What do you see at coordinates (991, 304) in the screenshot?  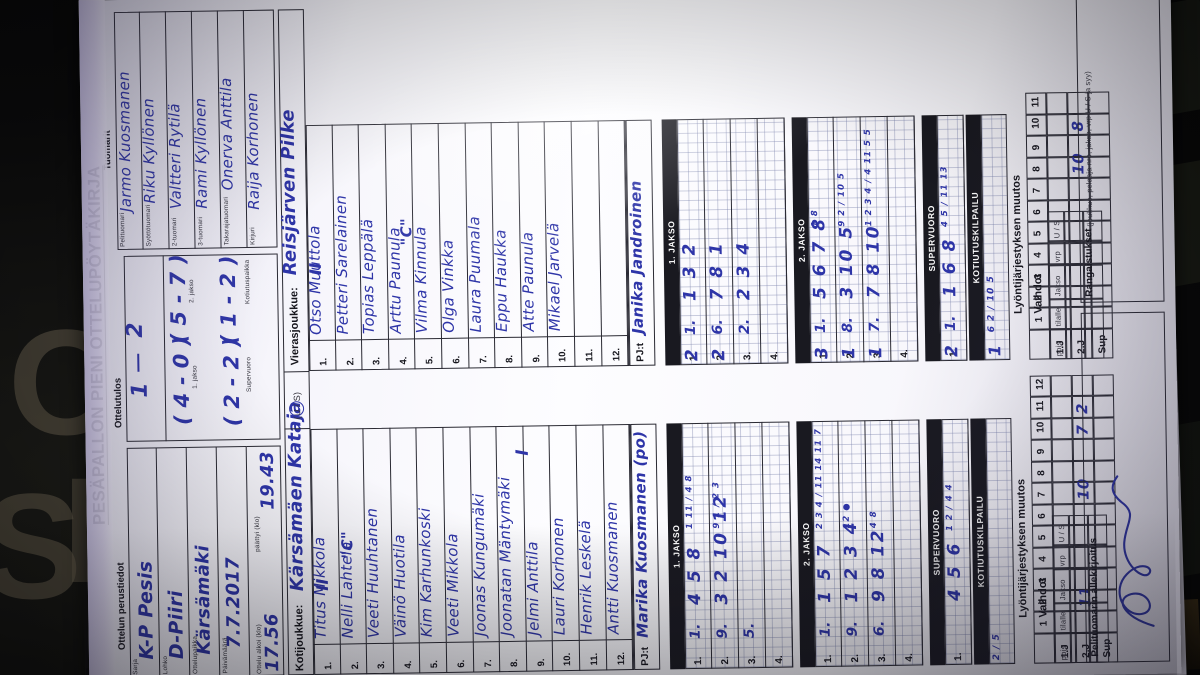 I see `away-koti-small-marks: 6 2 / 10 5` at bounding box center [991, 304].